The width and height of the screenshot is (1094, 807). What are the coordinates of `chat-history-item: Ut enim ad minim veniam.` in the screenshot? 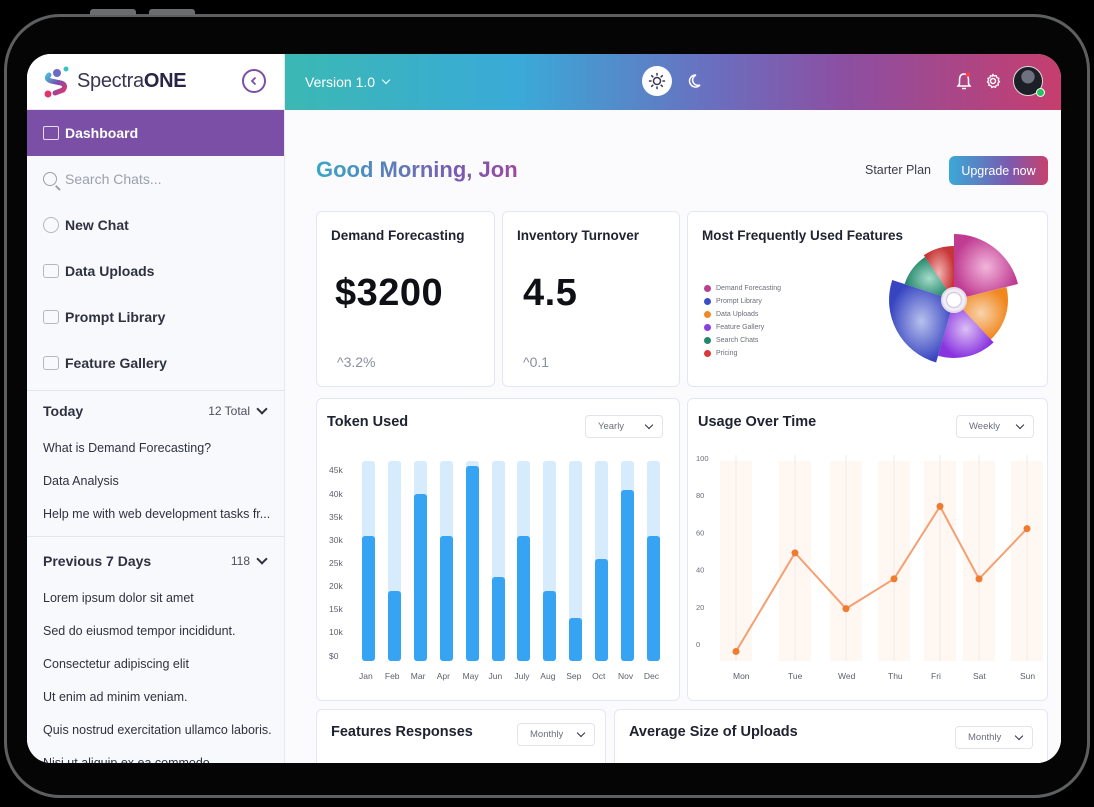 It's located at (115, 696).